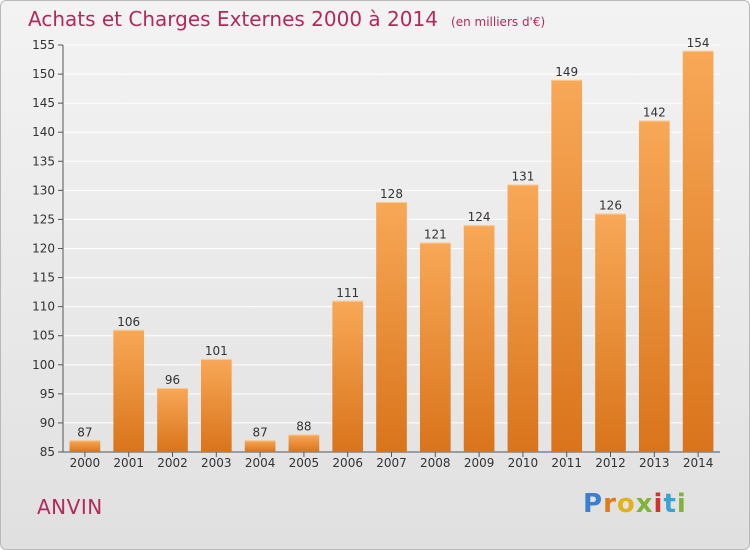 The height and width of the screenshot is (550, 750). Describe the element at coordinates (172, 463) in the screenshot. I see `x-tick-label: 2002` at that location.